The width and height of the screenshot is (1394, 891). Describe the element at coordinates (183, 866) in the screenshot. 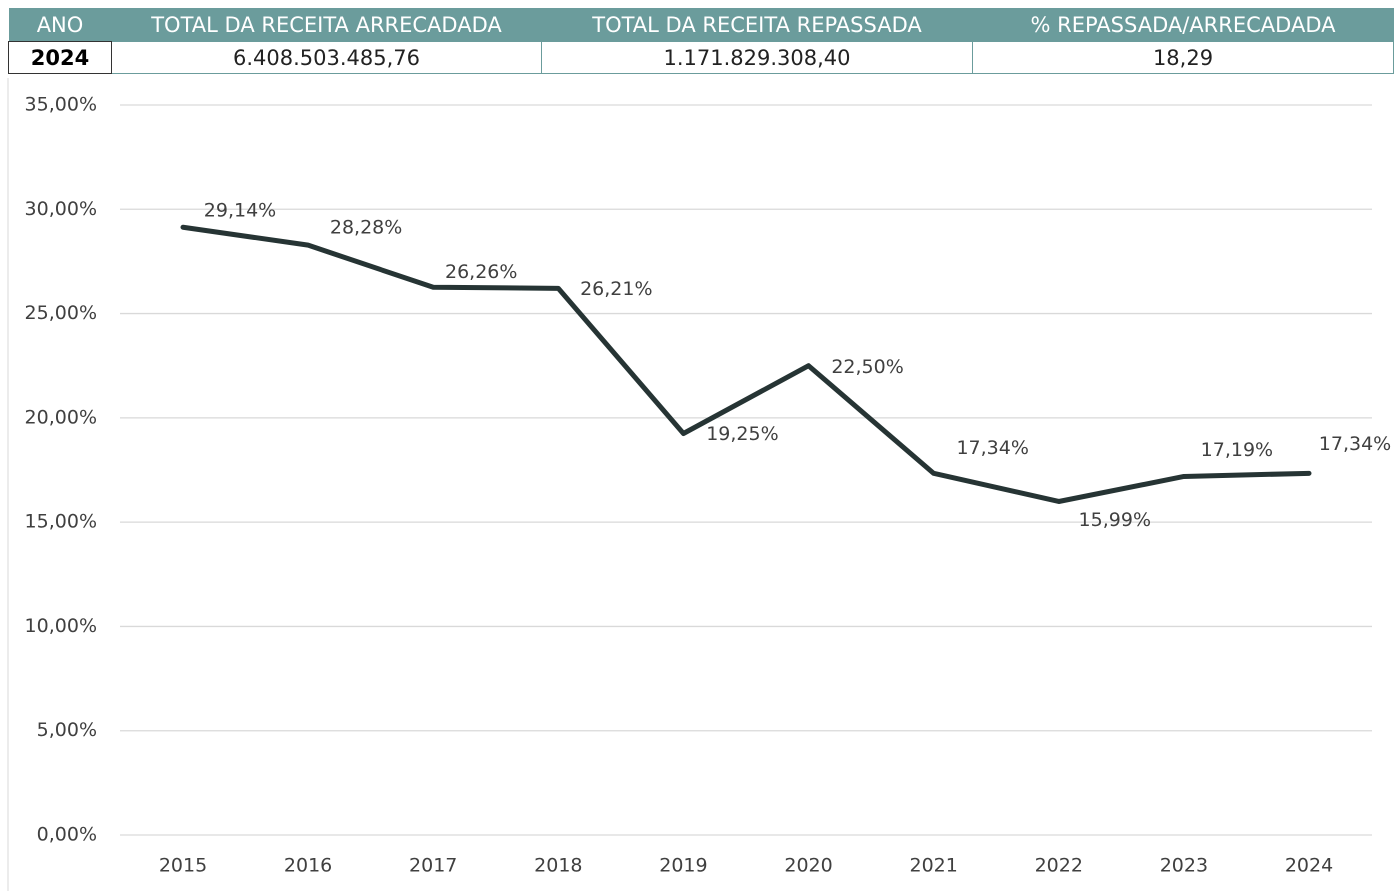

I see `x-tick-label: 2015` at that location.